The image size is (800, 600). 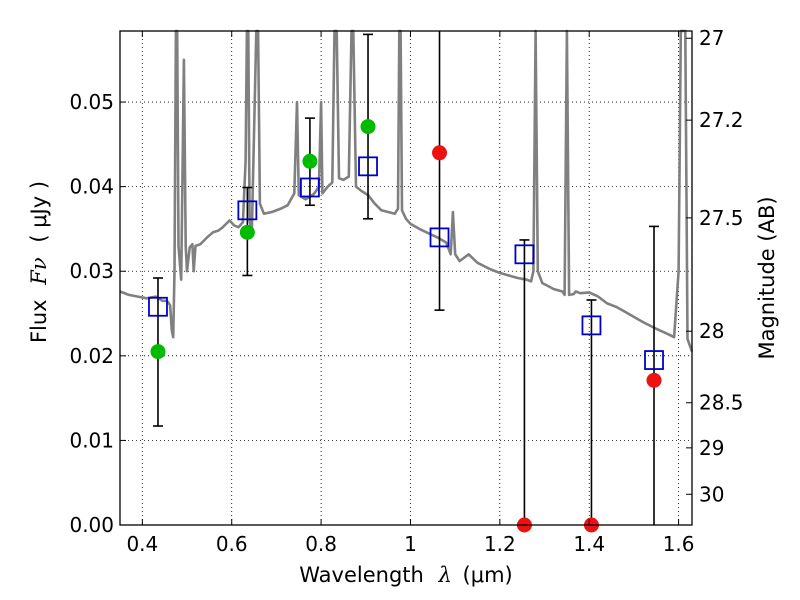 What do you see at coordinates (711, 494) in the screenshot?
I see `right-tick-label: 30` at bounding box center [711, 494].